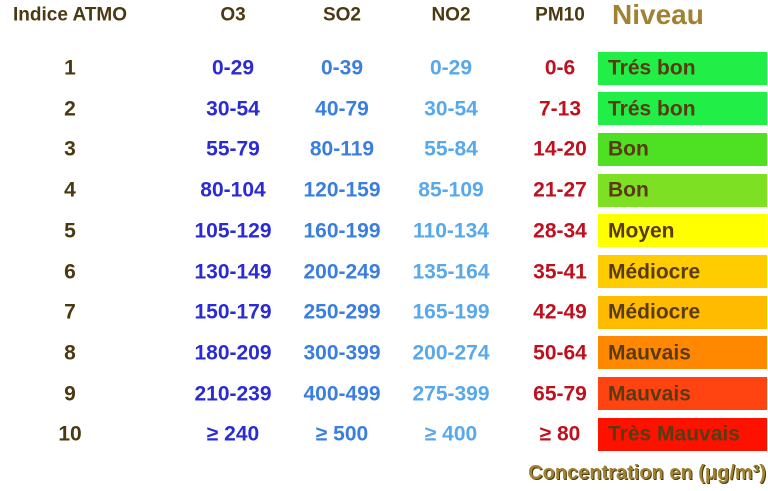 Image resolution: width=768 pixels, height=491 pixels. What do you see at coordinates (451, 149) in the screenshot?
I see `table-cell: 55-84` at bounding box center [451, 149].